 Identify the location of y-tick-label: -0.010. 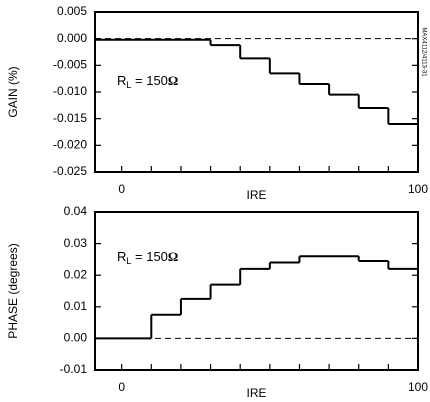
(70, 91).